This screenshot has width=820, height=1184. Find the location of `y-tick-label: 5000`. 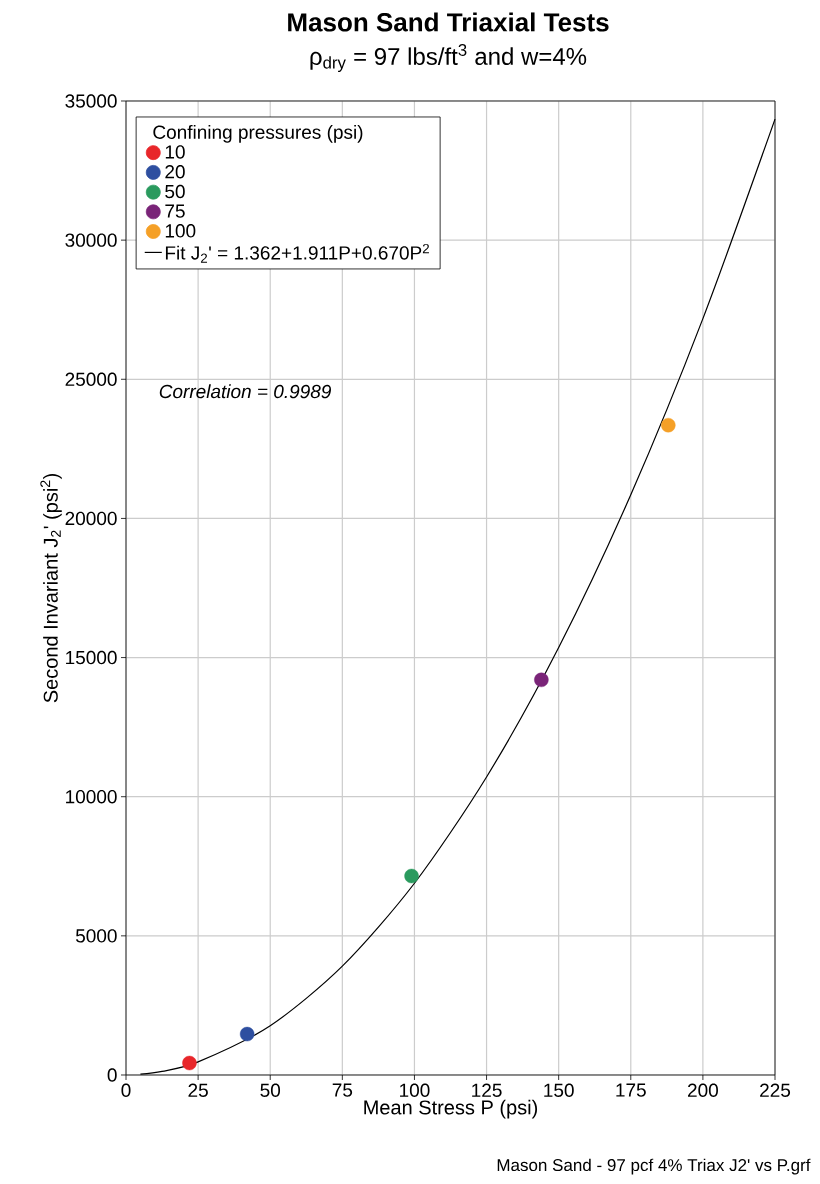

y-tick-label: 5000 is located at coordinates (96, 936).